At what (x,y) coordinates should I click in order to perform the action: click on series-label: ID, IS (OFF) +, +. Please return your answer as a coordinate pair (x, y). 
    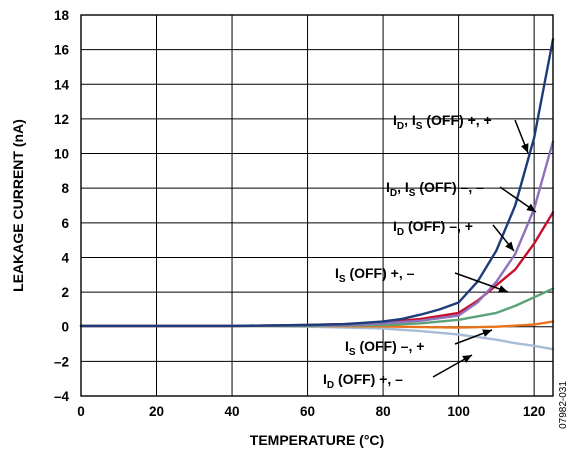
    Looking at the image, I should click on (442, 122).